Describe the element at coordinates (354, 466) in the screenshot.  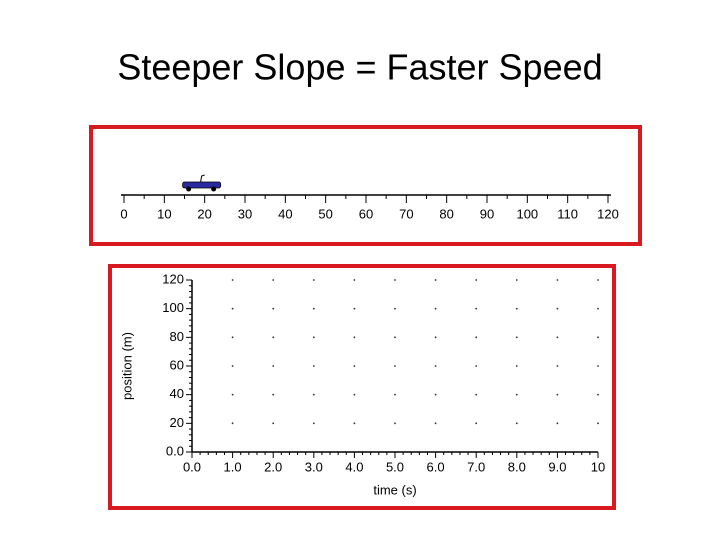
I see `x-tick-label: 4.0` at that location.